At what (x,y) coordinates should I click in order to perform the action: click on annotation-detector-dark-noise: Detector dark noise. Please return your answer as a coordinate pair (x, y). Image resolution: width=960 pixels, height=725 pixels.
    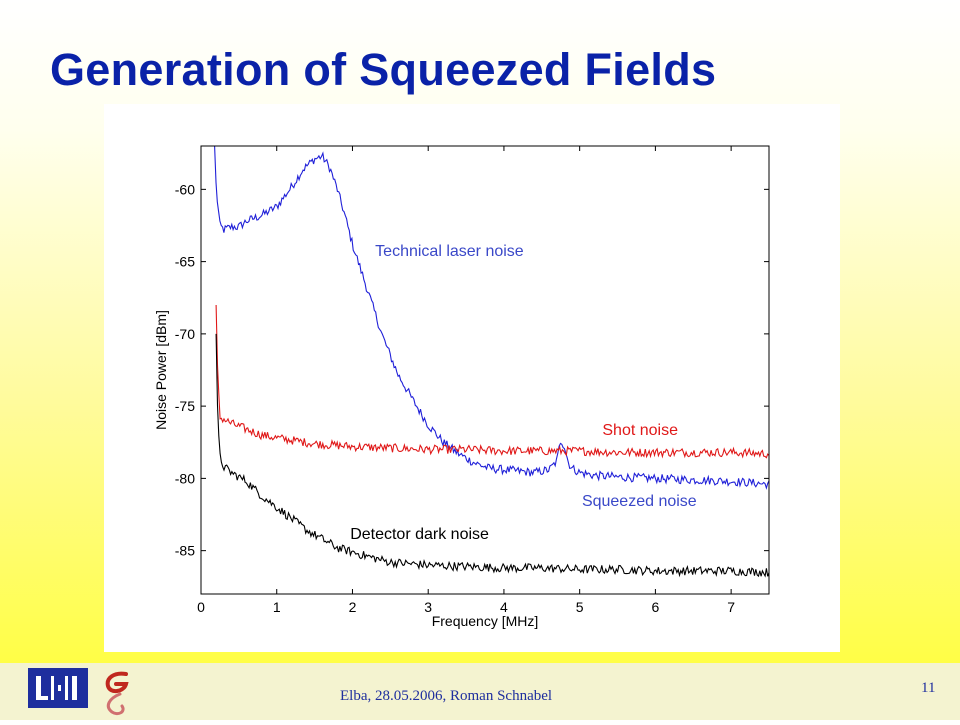
    Looking at the image, I should click on (419, 534).